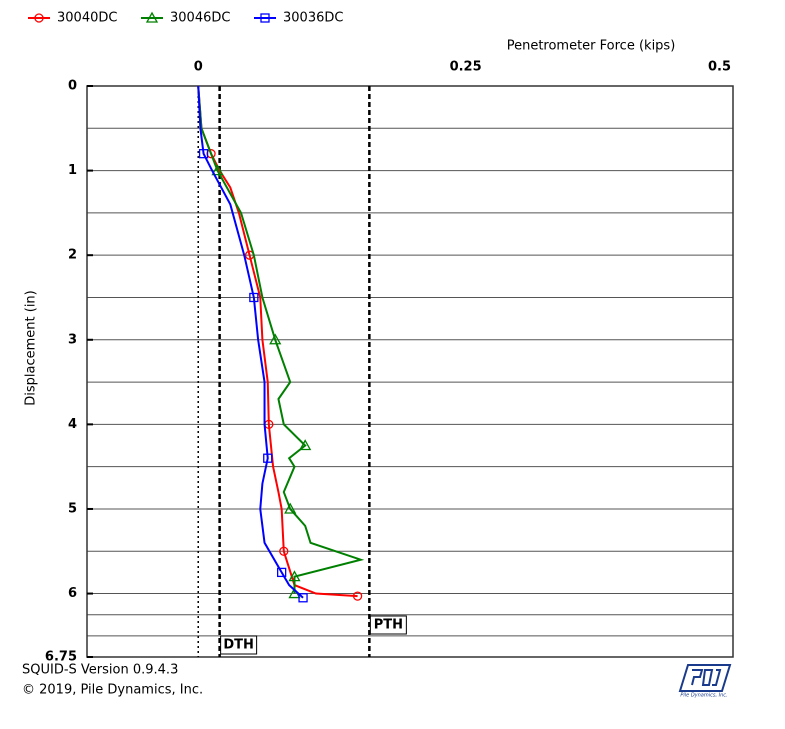  What do you see at coordinates (72, 424) in the screenshot?
I see `y-tick-label: 4` at bounding box center [72, 424].